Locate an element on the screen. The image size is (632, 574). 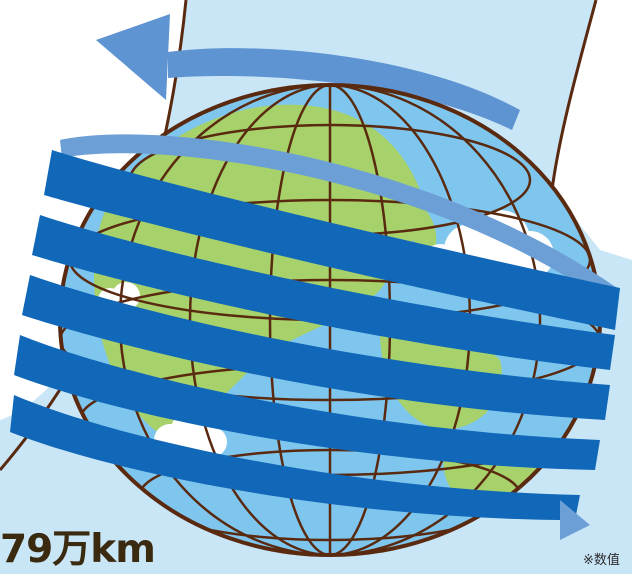
footnote-text: ※数值 is located at coordinates (601, 560).